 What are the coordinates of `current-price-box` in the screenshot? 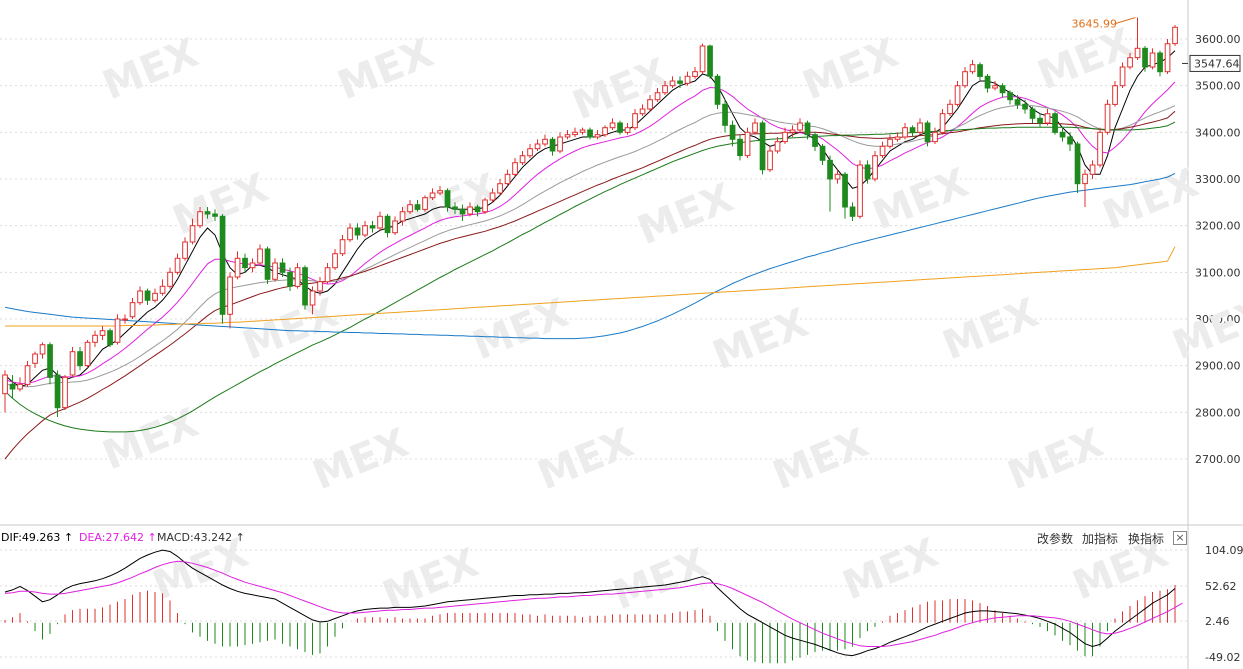 It's located at (1215, 63).